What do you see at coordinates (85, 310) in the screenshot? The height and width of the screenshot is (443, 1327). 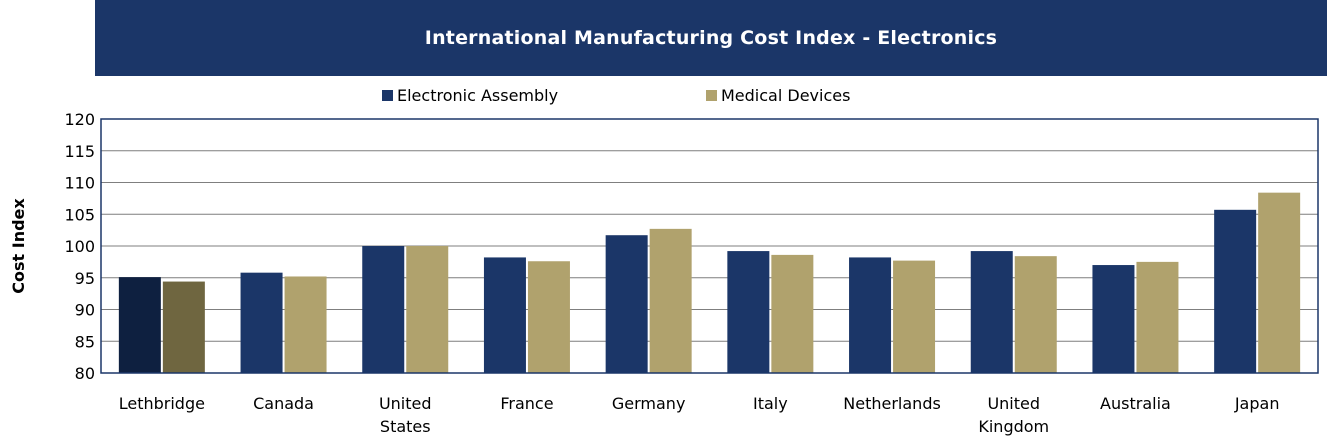 I see `y-tick-label: 90` at bounding box center [85, 310].